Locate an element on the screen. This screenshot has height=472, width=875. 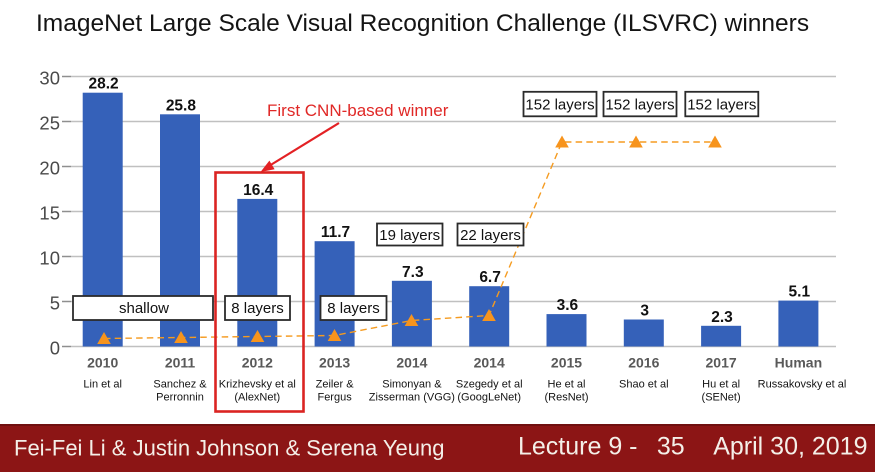
svg-text: 35 is located at coordinates (671, 447).